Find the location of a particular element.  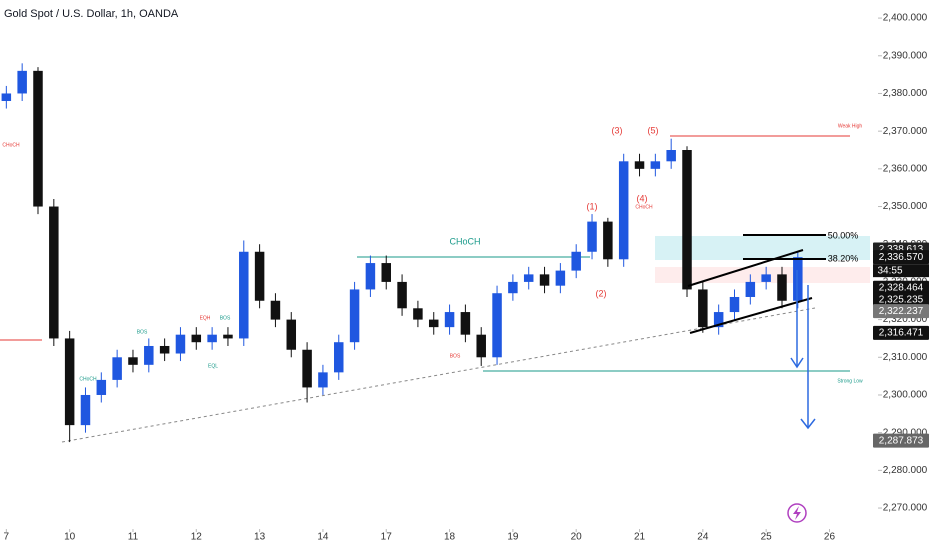

price-tag-label: 2,338.613 is located at coordinates (901, 249).